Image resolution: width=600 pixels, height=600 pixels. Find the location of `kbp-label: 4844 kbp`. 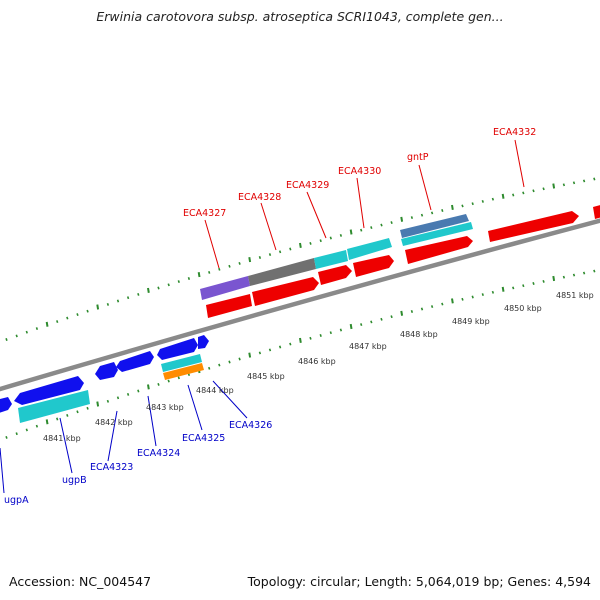

kbp-label: 4844 kbp is located at coordinates (215, 390).